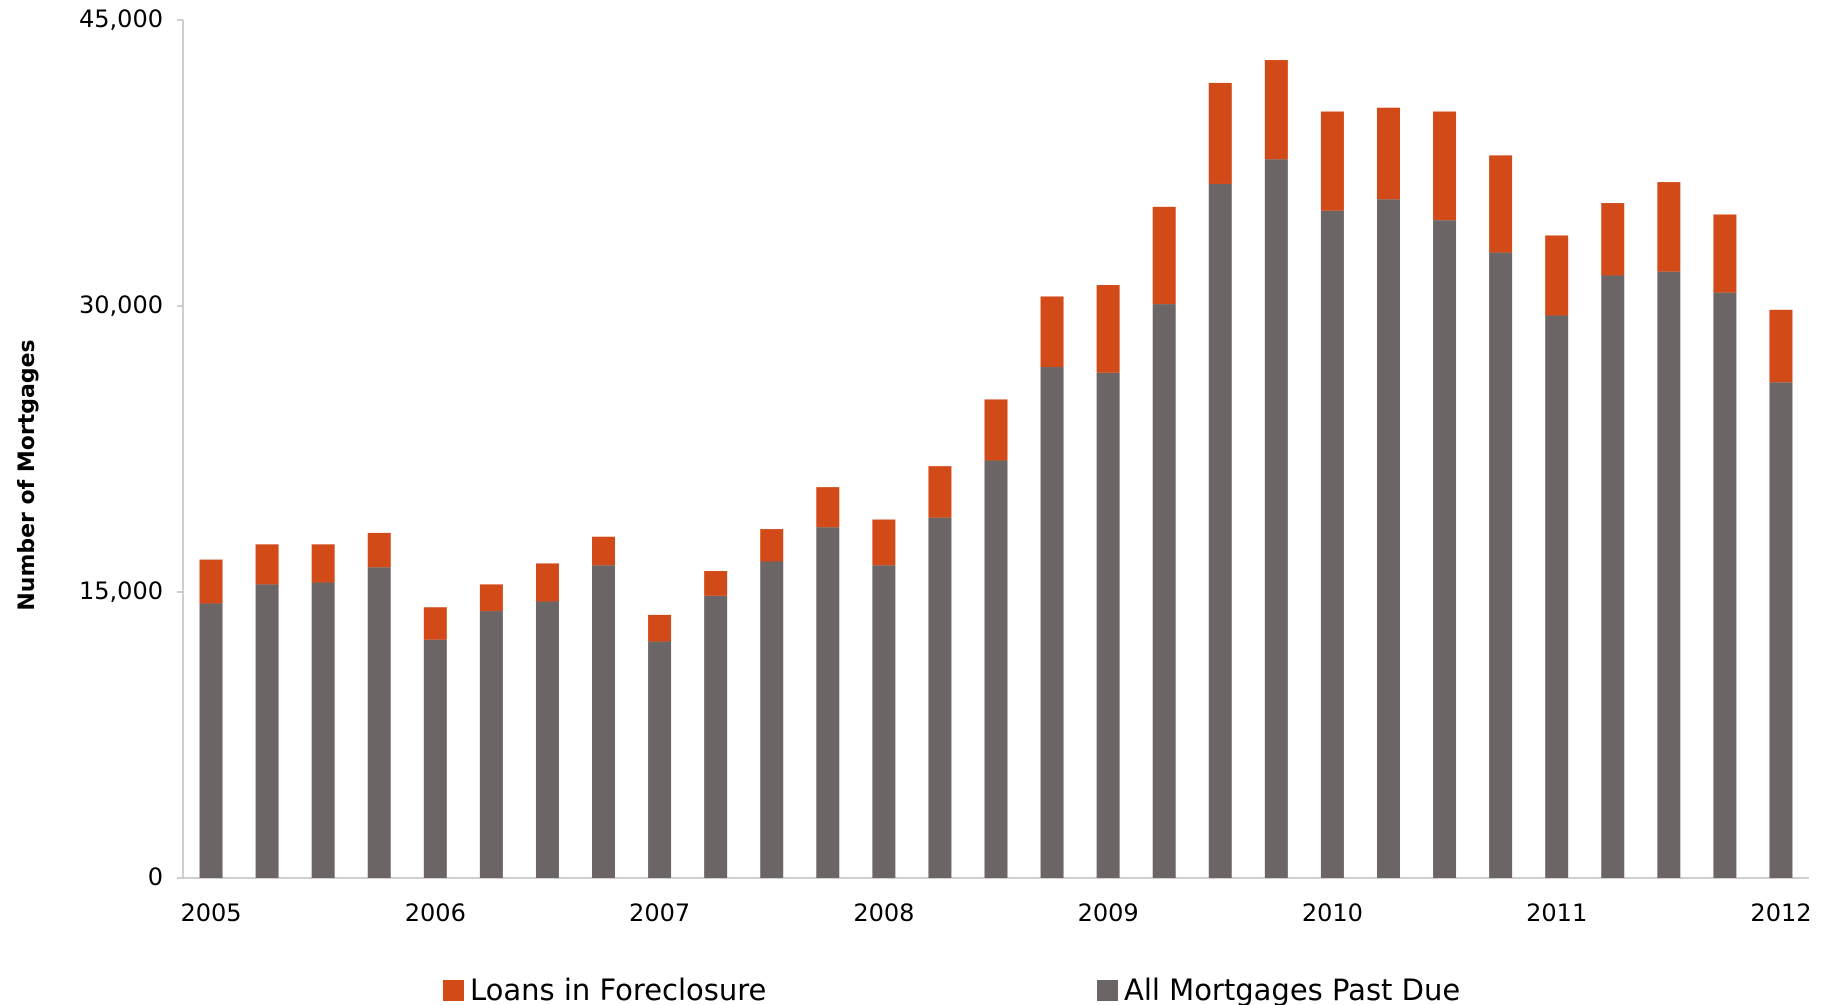 Image resolution: width=1821 pixels, height=1005 pixels. Describe the element at coordinates (27, 474) in the screenshot. I see `y-axis-title: Number of Mortgages` at that location.